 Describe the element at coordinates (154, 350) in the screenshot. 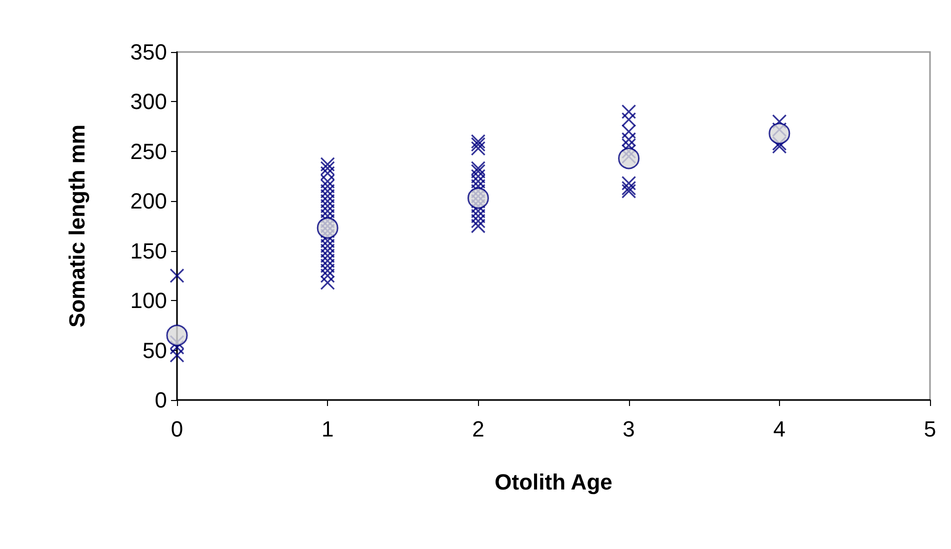

I see `y-tick-label: 50` at that location.